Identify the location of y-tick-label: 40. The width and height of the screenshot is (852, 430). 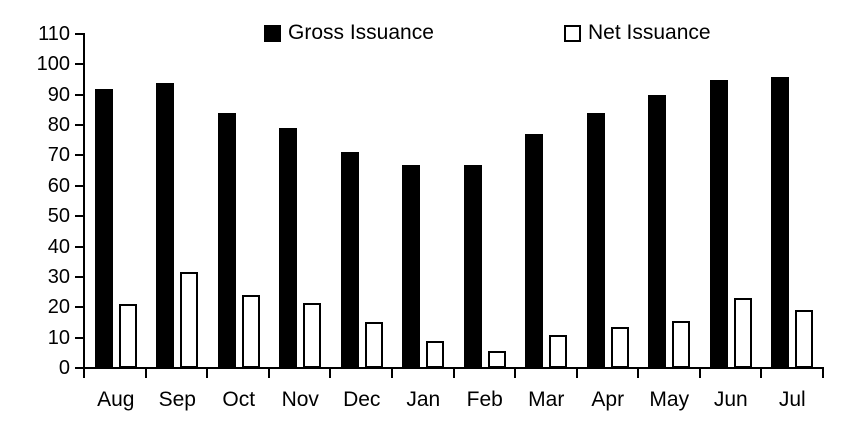
(58, 246).